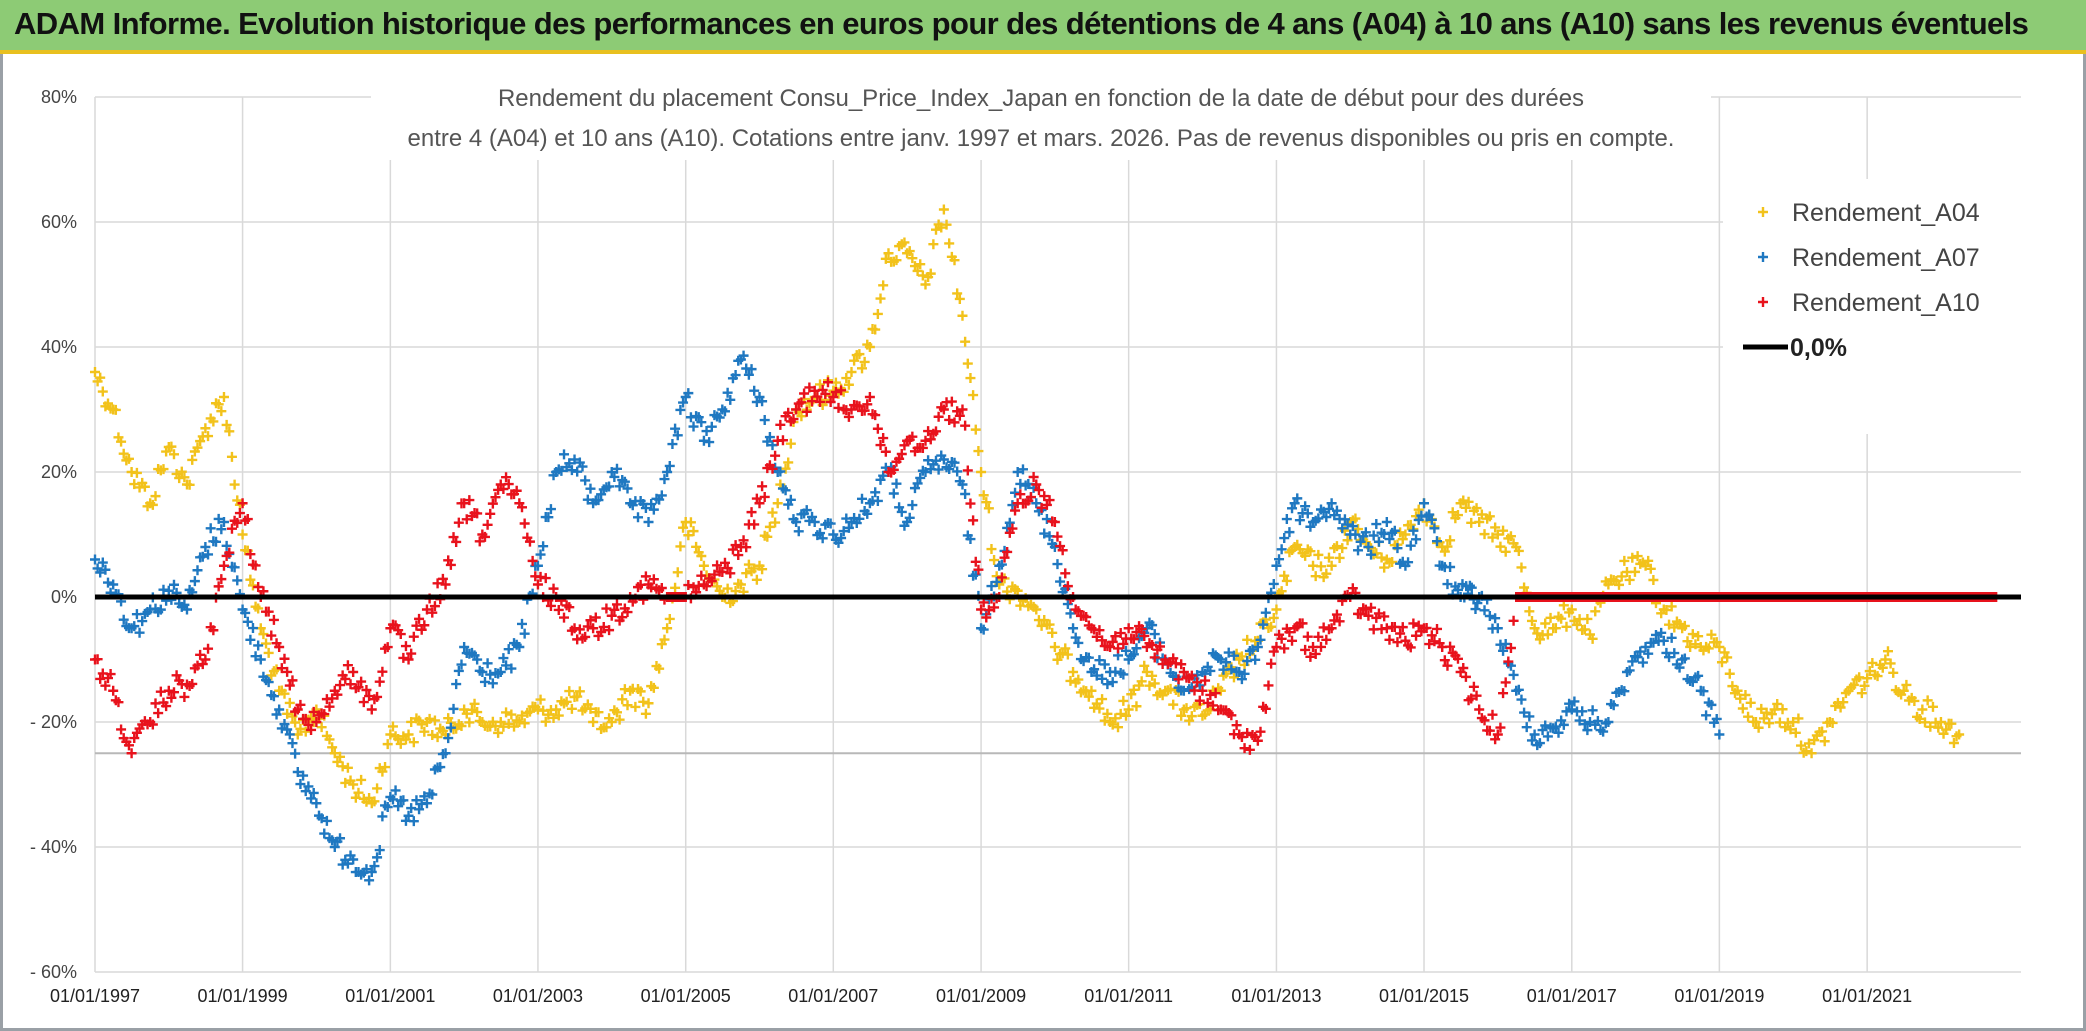 This screenshot has height=1031, width=2086. What do you see at coordinates (59, 97) in the screenshot?
I see `y-tick-label: 80%` at bounding box center [59, 97].